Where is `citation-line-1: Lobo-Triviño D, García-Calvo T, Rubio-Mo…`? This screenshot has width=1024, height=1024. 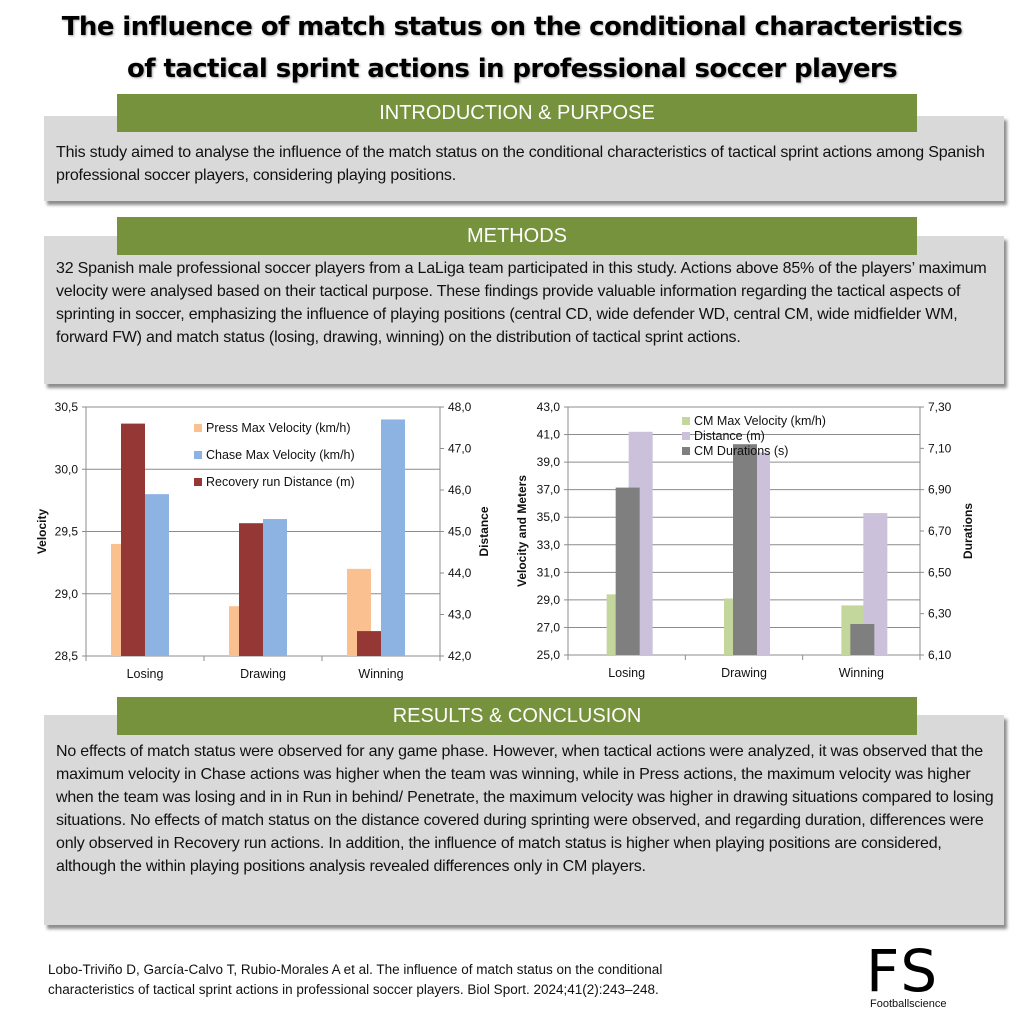
citation-line-1: Lobo-Triviño D, García-Calvo T, Rubio-Mo… is located at coordinates (355, 969).